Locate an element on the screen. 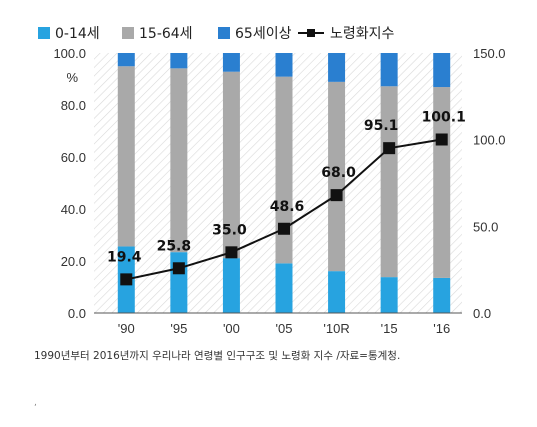  y-right-tick: 50.0 is located at coordinates (485, 226).